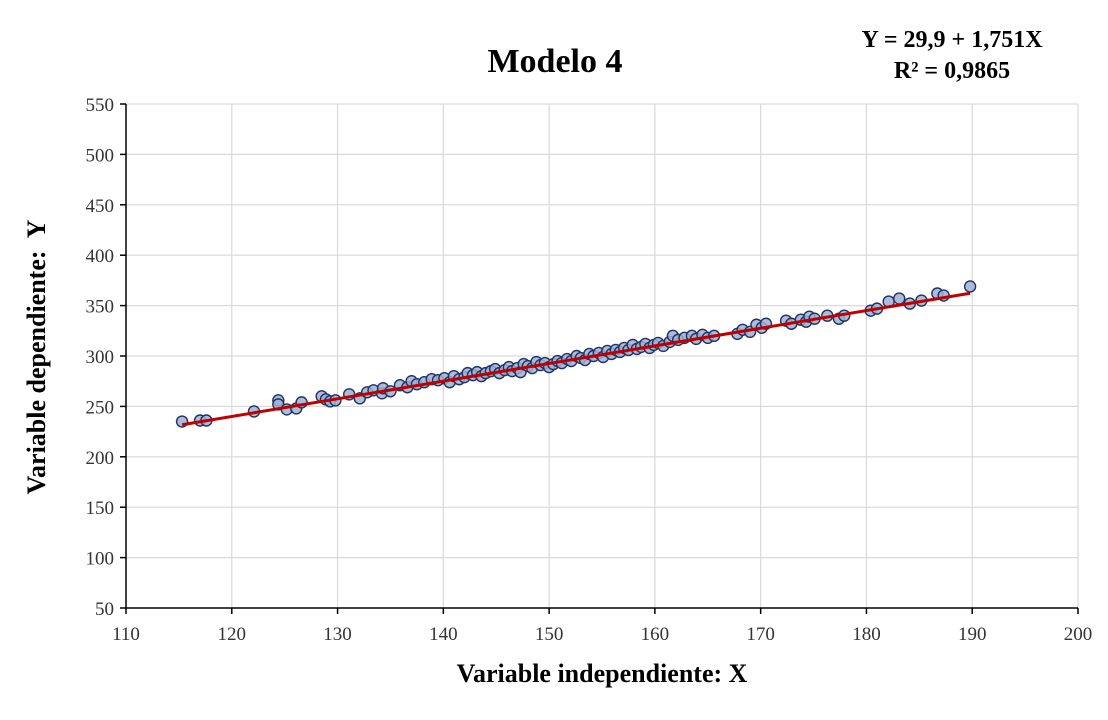 The width and height of the screenshot is (1108, 720). I want to click on x-tick-label: 130, so click(337, 634).